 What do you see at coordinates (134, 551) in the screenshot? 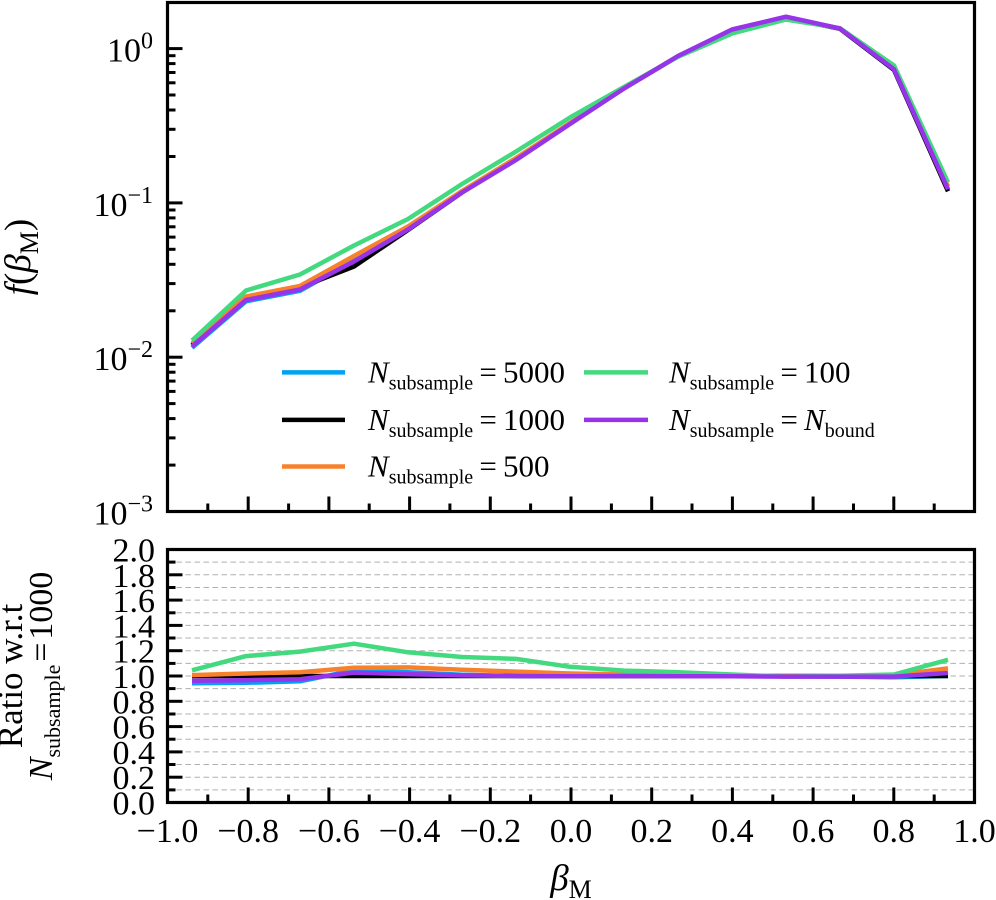
I see `svg-text: 2.0` at bounding box center [134, 551].